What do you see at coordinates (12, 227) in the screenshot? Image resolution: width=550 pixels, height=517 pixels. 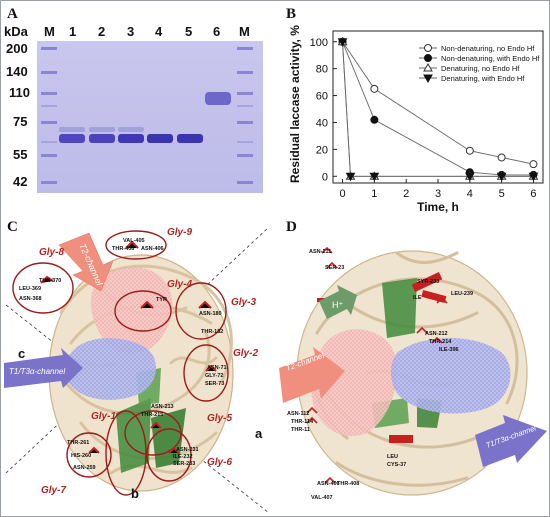 I see `panel-letter-c: C` at bounding box center [12, 227].